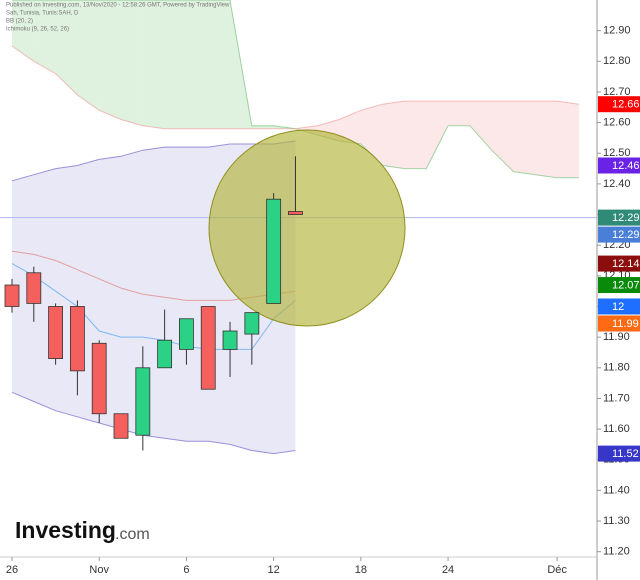 The image size is (640, 580). What do you see at coordinates (617, 31) in the screenshot?
I see `y-tick-label: 12.90` at bounding box center [617, 31].